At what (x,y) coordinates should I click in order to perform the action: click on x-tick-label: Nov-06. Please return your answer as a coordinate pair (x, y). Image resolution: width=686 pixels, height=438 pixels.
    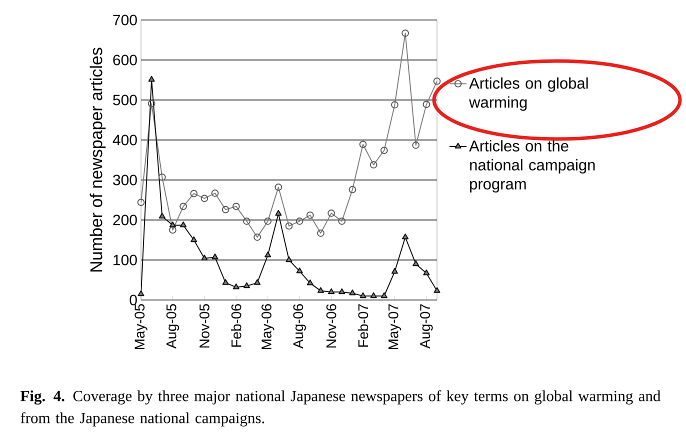
    Looking at the image, I should click on (331, 326).